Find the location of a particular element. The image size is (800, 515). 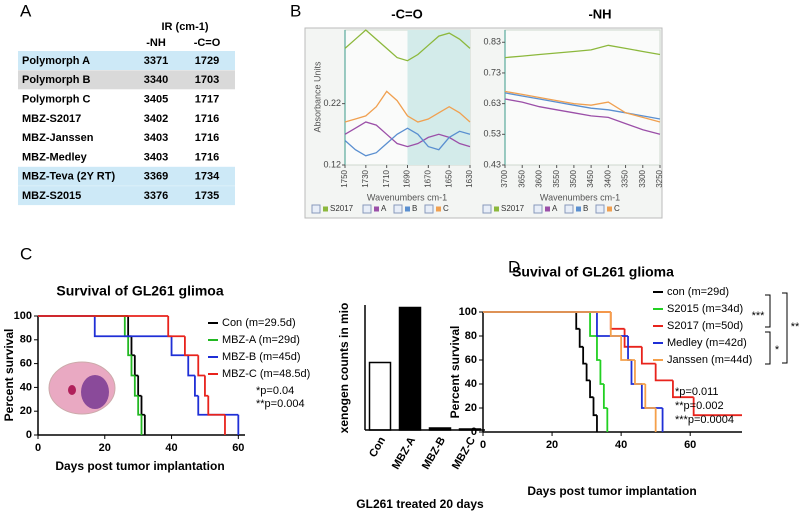

x-tick-label: 60 is located at coordinates (690, 445).